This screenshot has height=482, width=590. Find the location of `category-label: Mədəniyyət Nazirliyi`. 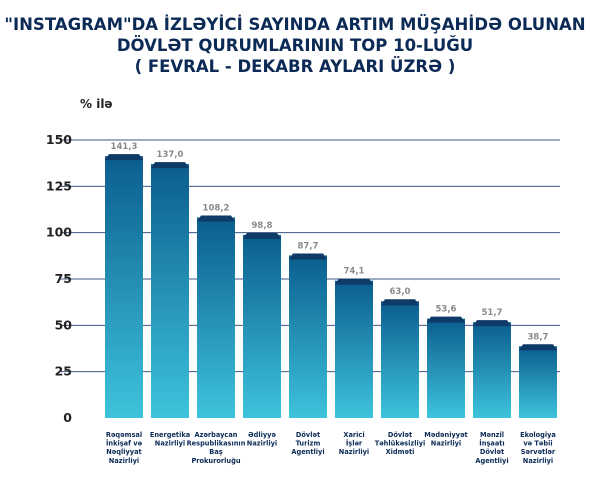

category-label: Mədəniyyət Nazirliyi is located at coordinates (445, 439).